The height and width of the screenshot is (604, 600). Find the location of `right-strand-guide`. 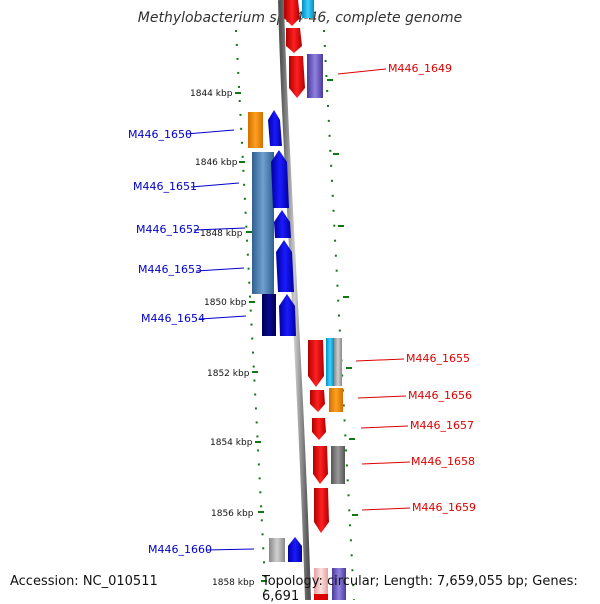

right-strand-guide is located at coordinates (339, 314).